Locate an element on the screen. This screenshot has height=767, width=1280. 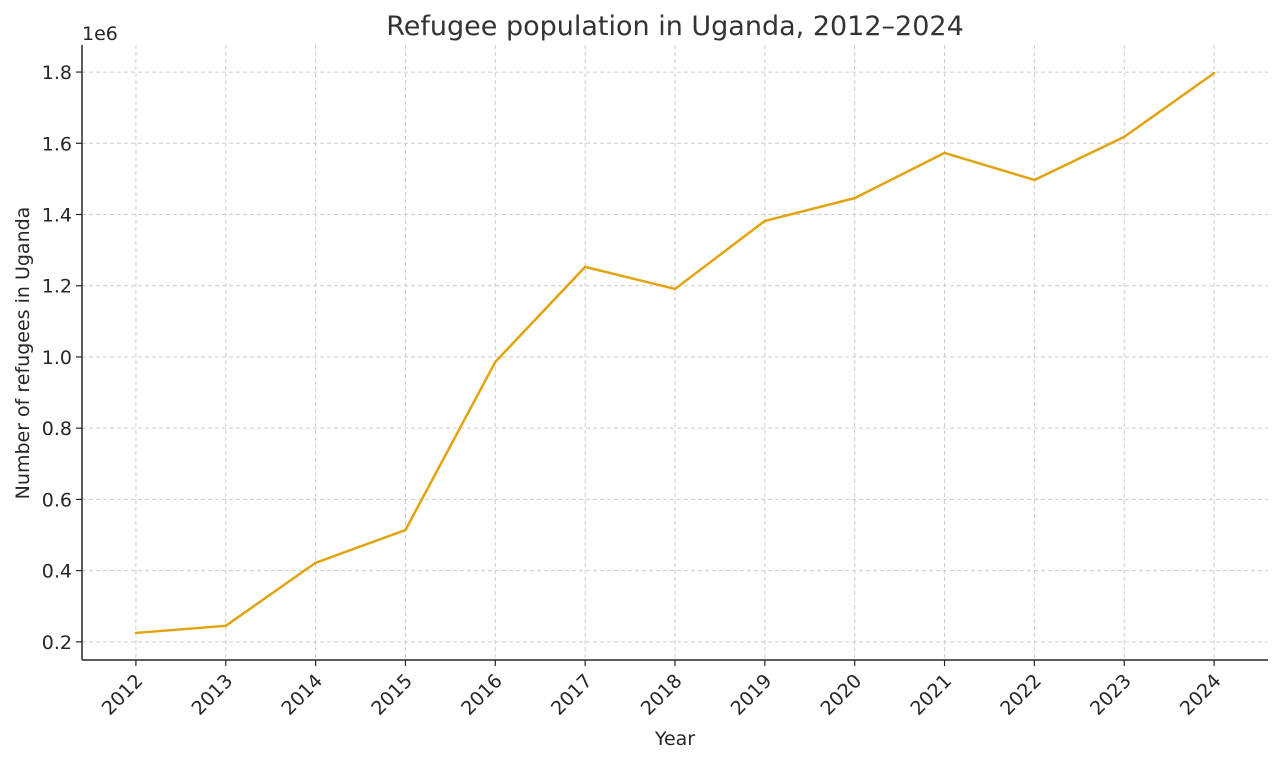
y-axis-label: Number of refugees in Uganda is located at coordinates (23, 353).